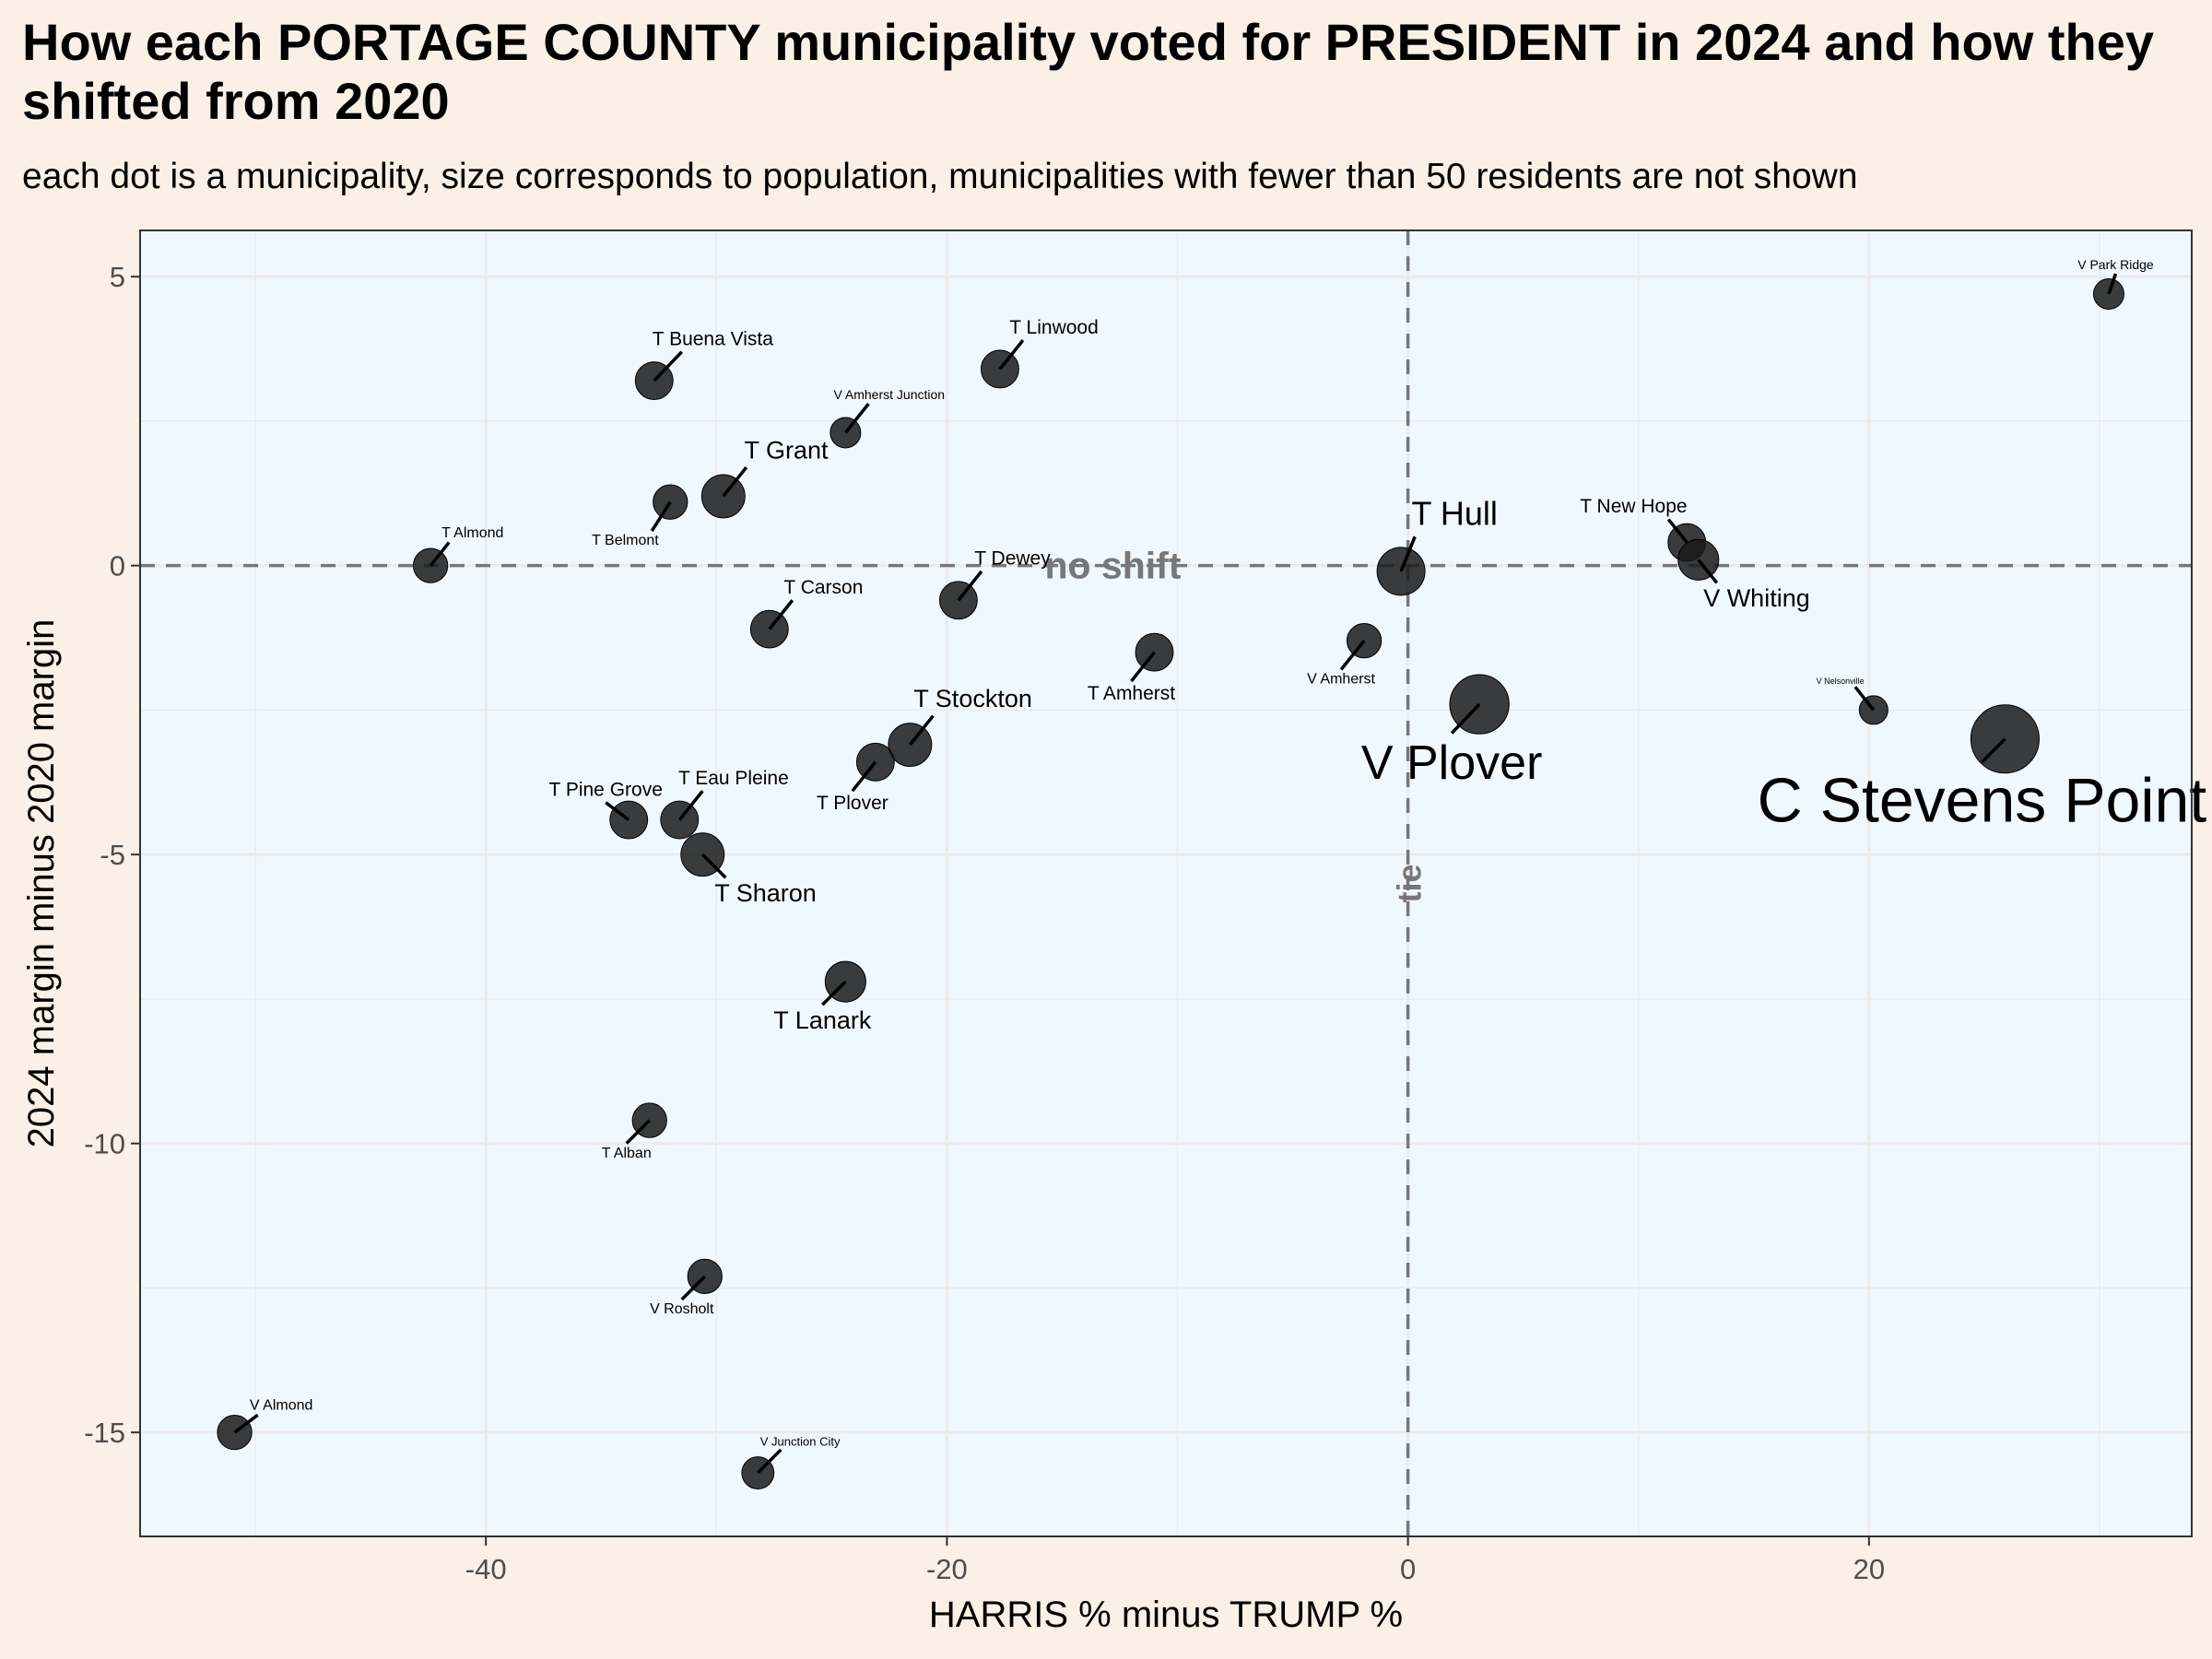  What do you see at coordinates (1677, 531) in the screenshot?
I see `leader-line-t-new-hope` at bounding box center [1677, 531].